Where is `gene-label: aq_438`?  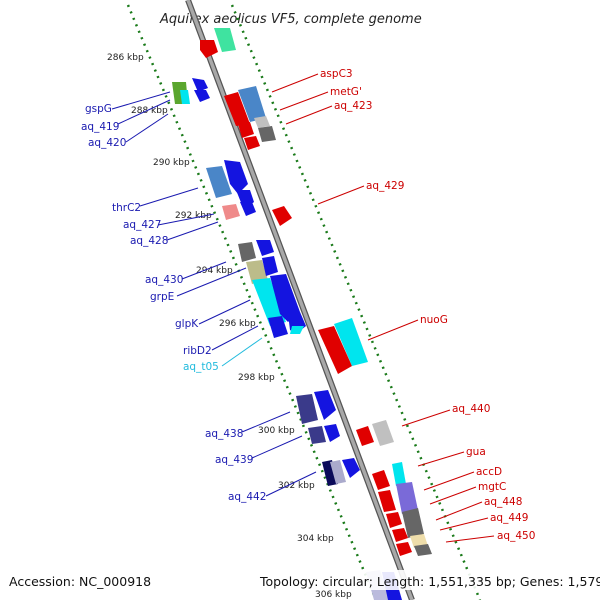 gene-label: aq_438 is located at coordinates (224, 434).